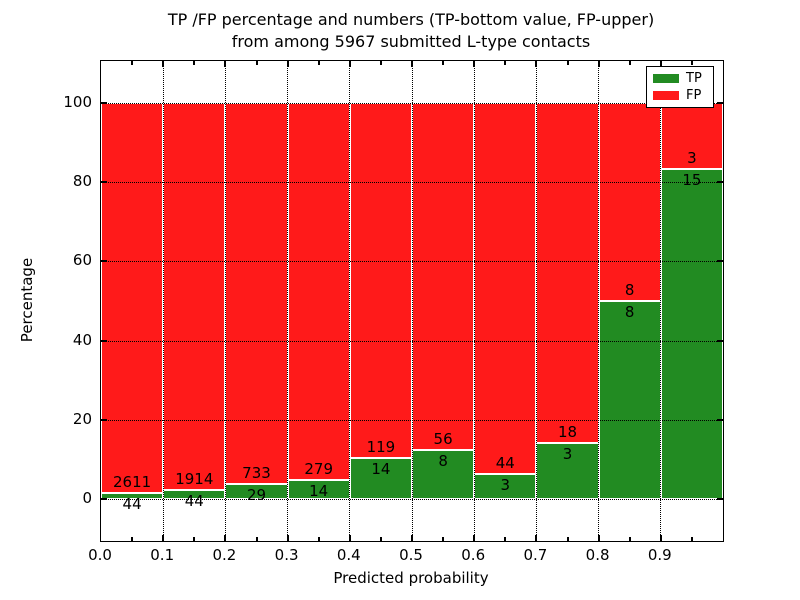 This screenshot has height=600, width=800. I want to click on bar-label-fp: 44, so click(505, 463).